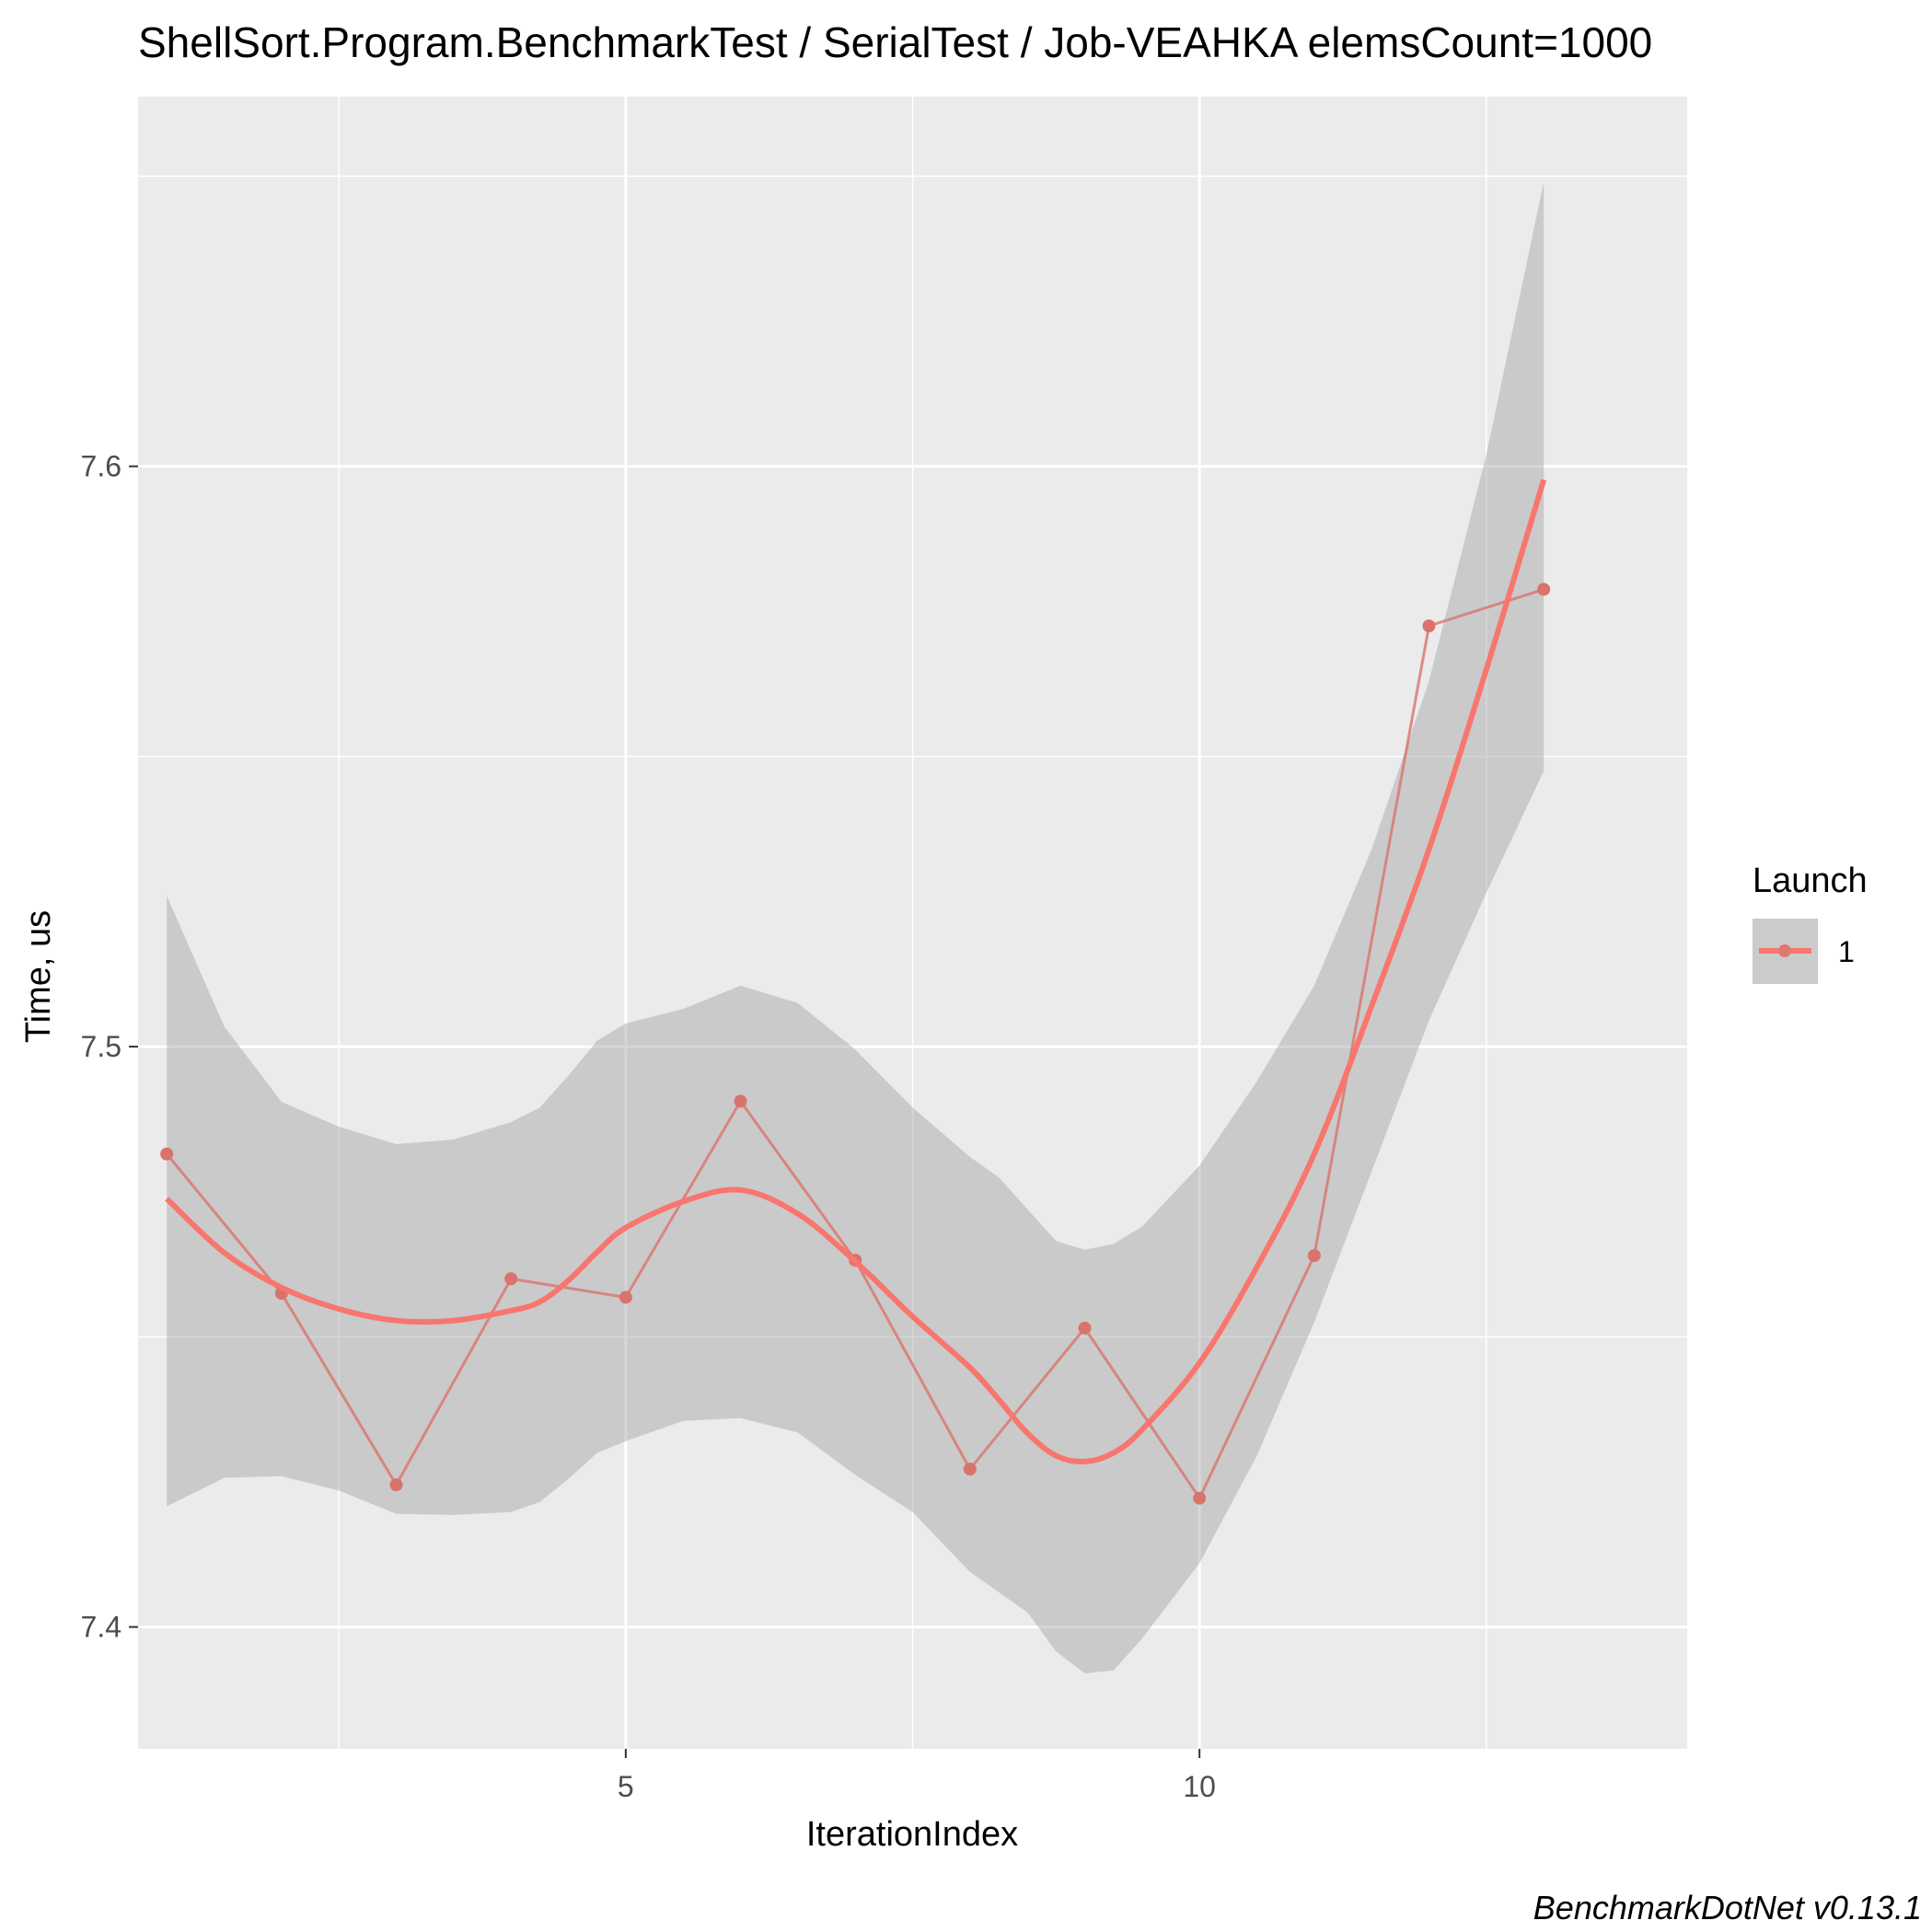 The height and width of the screenshot is (1932, 1932). I want to click on y-tick-label: 7.5, so click(101, 1047).